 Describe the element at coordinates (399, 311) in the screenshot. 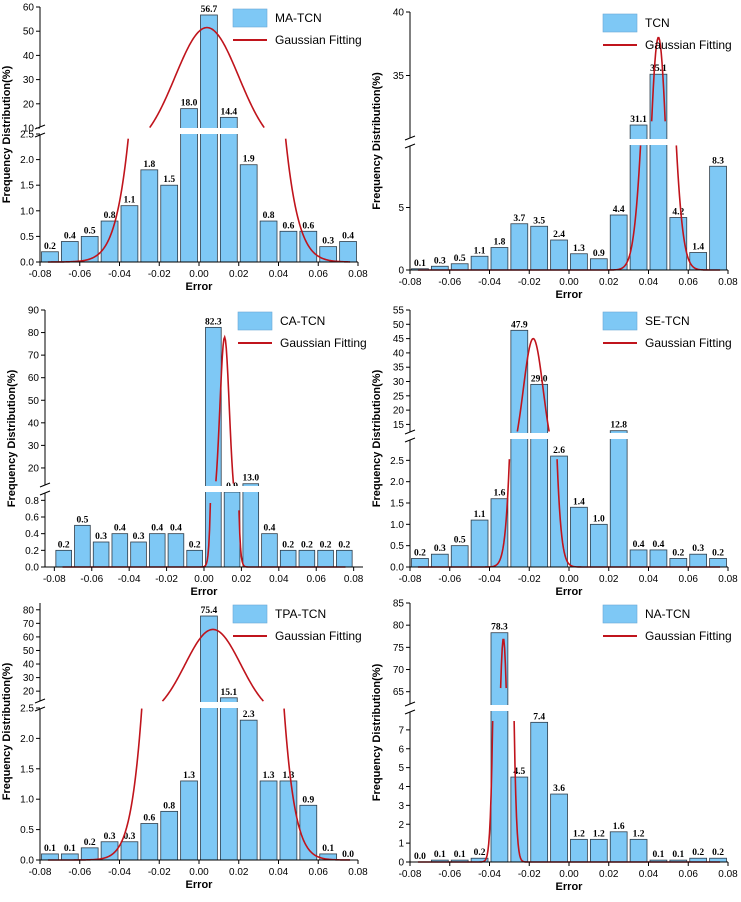

I see `y-tick-label: 55` at that location.